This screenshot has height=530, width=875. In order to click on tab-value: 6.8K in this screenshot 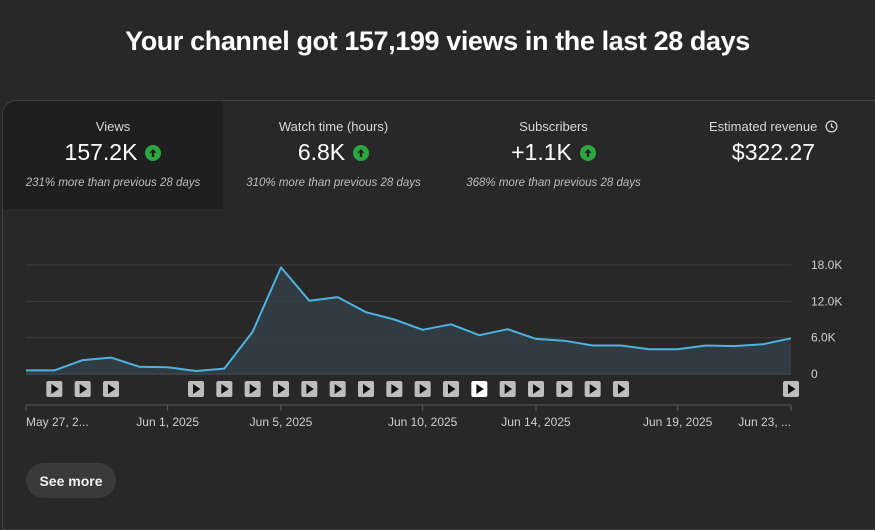, I will do `click(321, 152)`.